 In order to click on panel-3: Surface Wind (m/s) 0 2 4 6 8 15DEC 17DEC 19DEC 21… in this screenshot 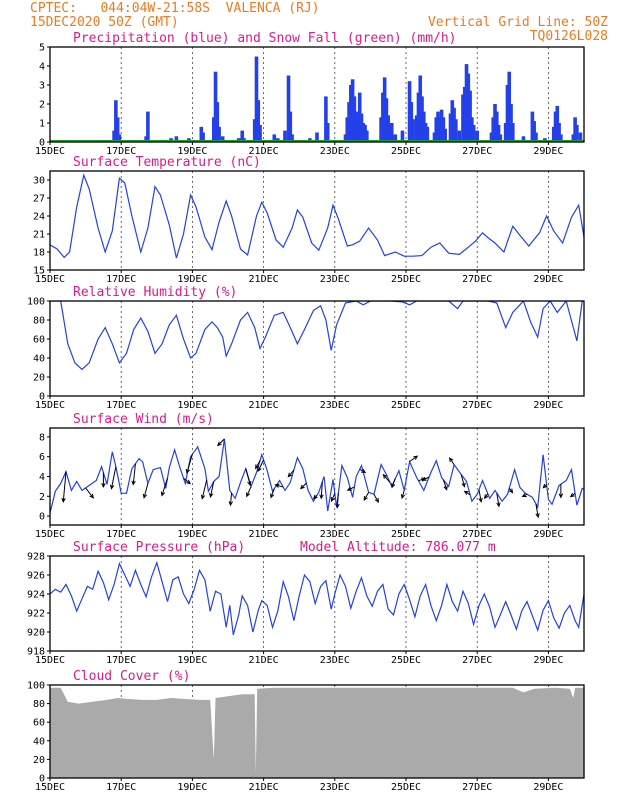, I will do `click(310, 476)`.